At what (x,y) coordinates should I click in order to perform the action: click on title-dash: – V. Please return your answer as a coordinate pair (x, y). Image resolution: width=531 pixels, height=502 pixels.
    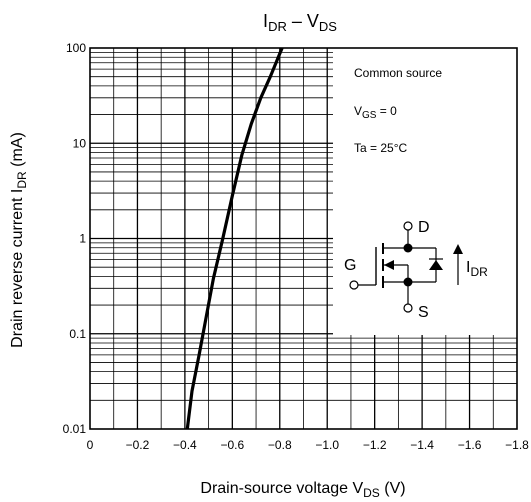
    Looking at the image, I should click on (303, 21).